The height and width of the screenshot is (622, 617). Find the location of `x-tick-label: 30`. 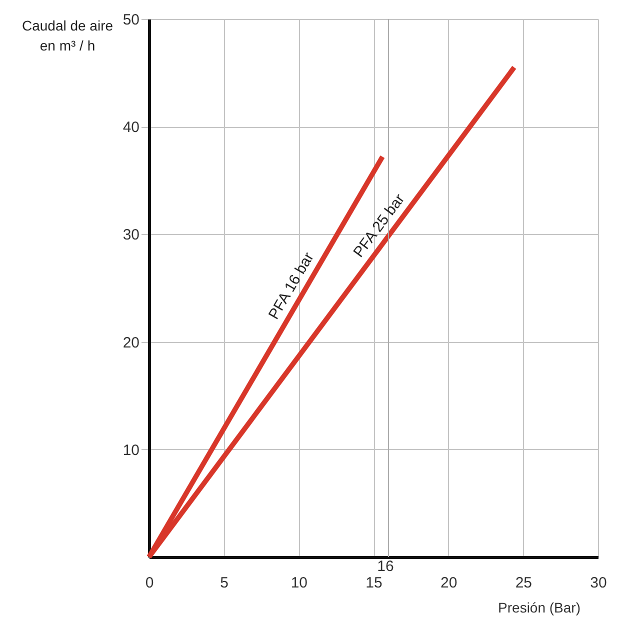

x-tick-label: 30 is located at coordinates (598, 583).